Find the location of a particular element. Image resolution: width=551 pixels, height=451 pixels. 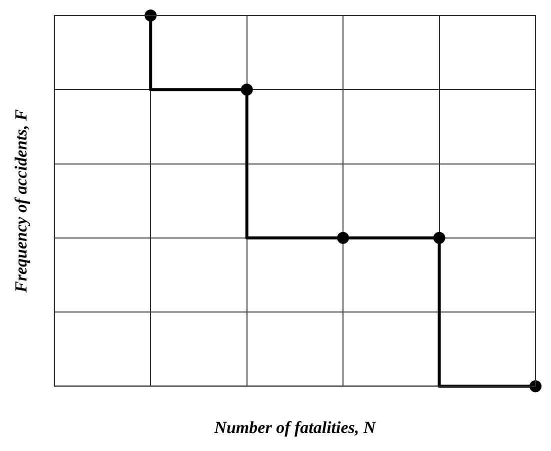

x-axis-title: Number of fatalities, N is located at coordinates (294, 428).